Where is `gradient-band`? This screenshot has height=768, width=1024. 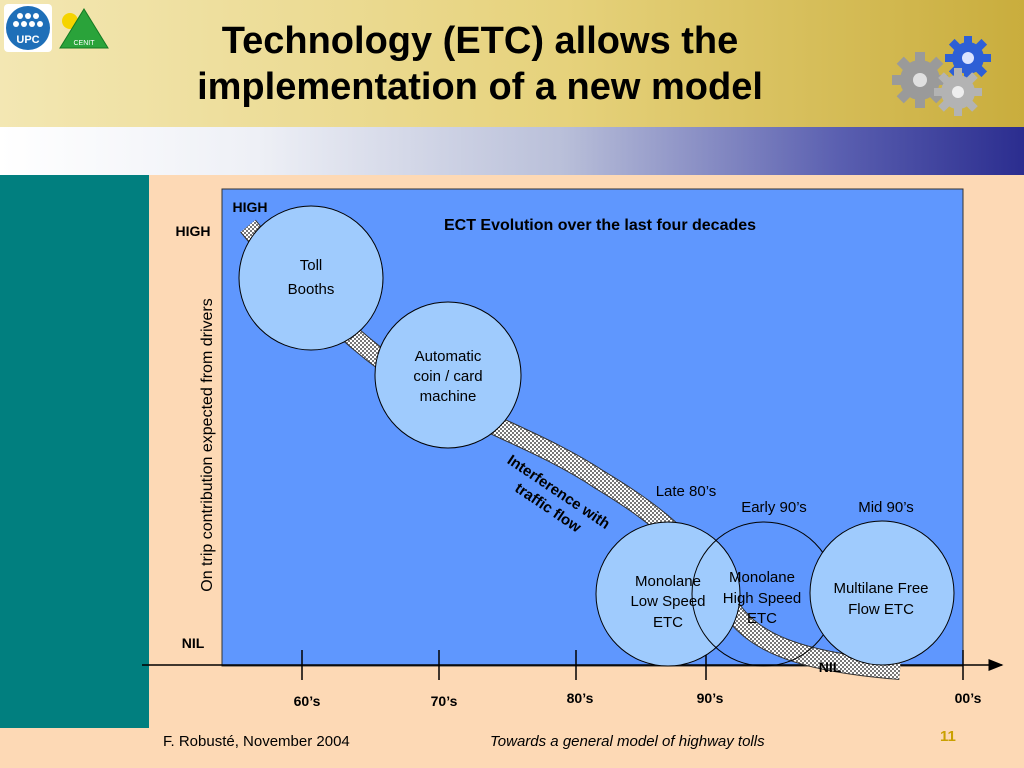 gradient-band is located at coordinates (512, 151).